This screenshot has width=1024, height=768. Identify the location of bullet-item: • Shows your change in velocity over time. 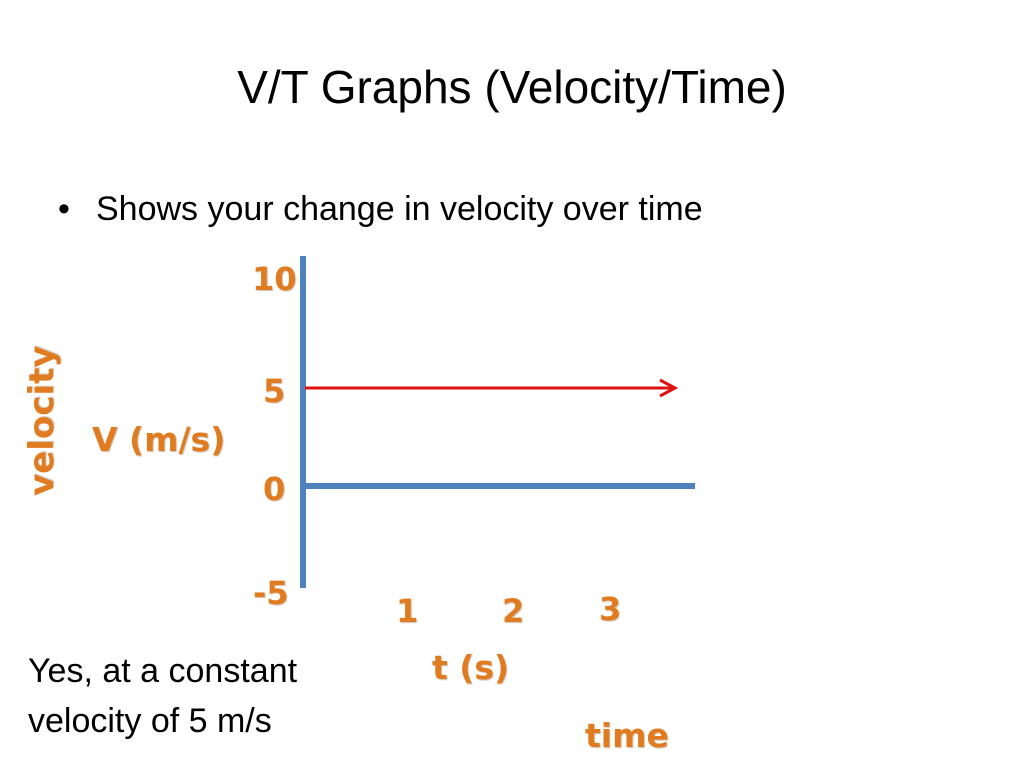
(380, 209).